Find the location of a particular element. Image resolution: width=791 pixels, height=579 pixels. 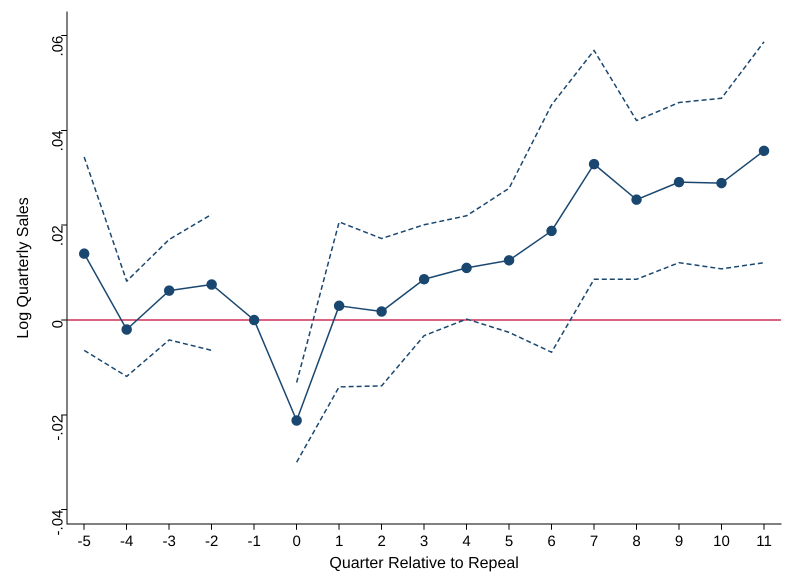

y-tick-label: .04 is located at coordinates (57, 141).